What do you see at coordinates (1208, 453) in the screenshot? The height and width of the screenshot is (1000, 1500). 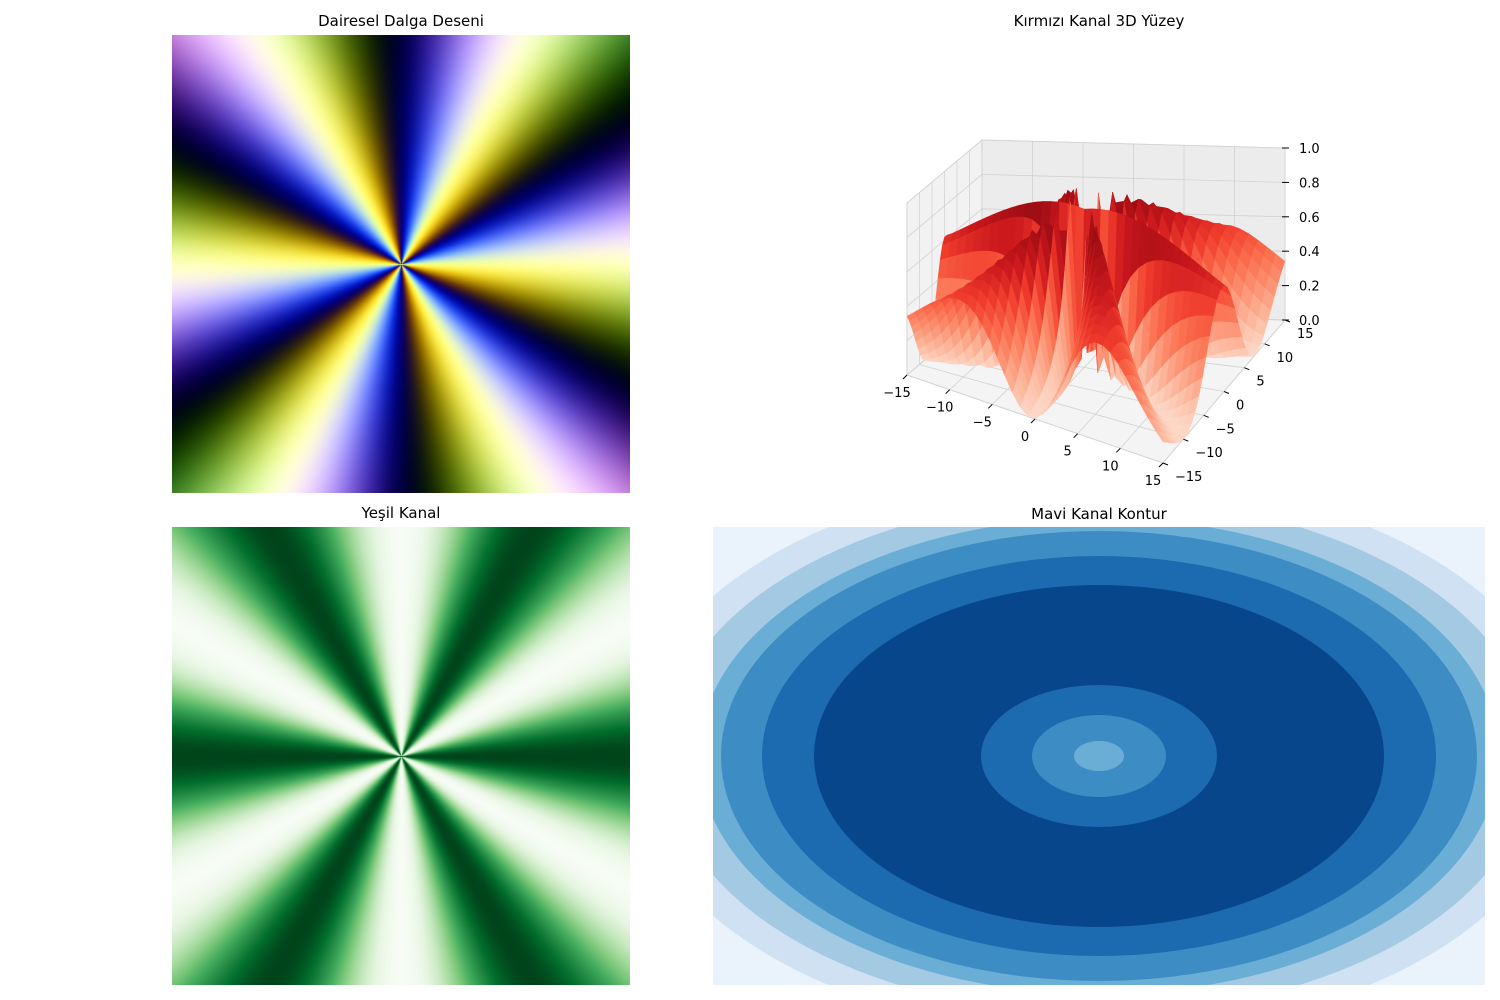 I see `y-tick-label: −10` at bounding box center [1208, 453].